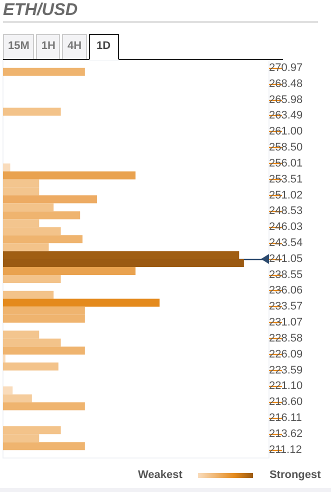  What do you see at coordinates (286, 434) in the screenshot?
I see `y-tick-label: 213.62` at bounding box center [286, 434].